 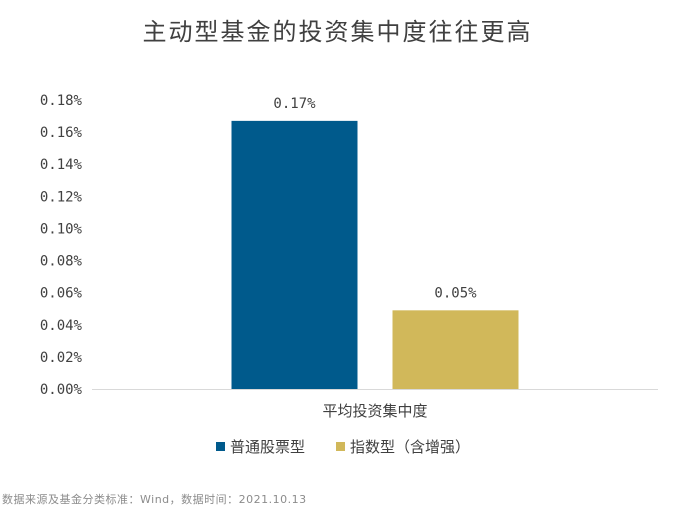 I want to click on legend-item: 指数型（含增强）, so click(x=403, y=447).